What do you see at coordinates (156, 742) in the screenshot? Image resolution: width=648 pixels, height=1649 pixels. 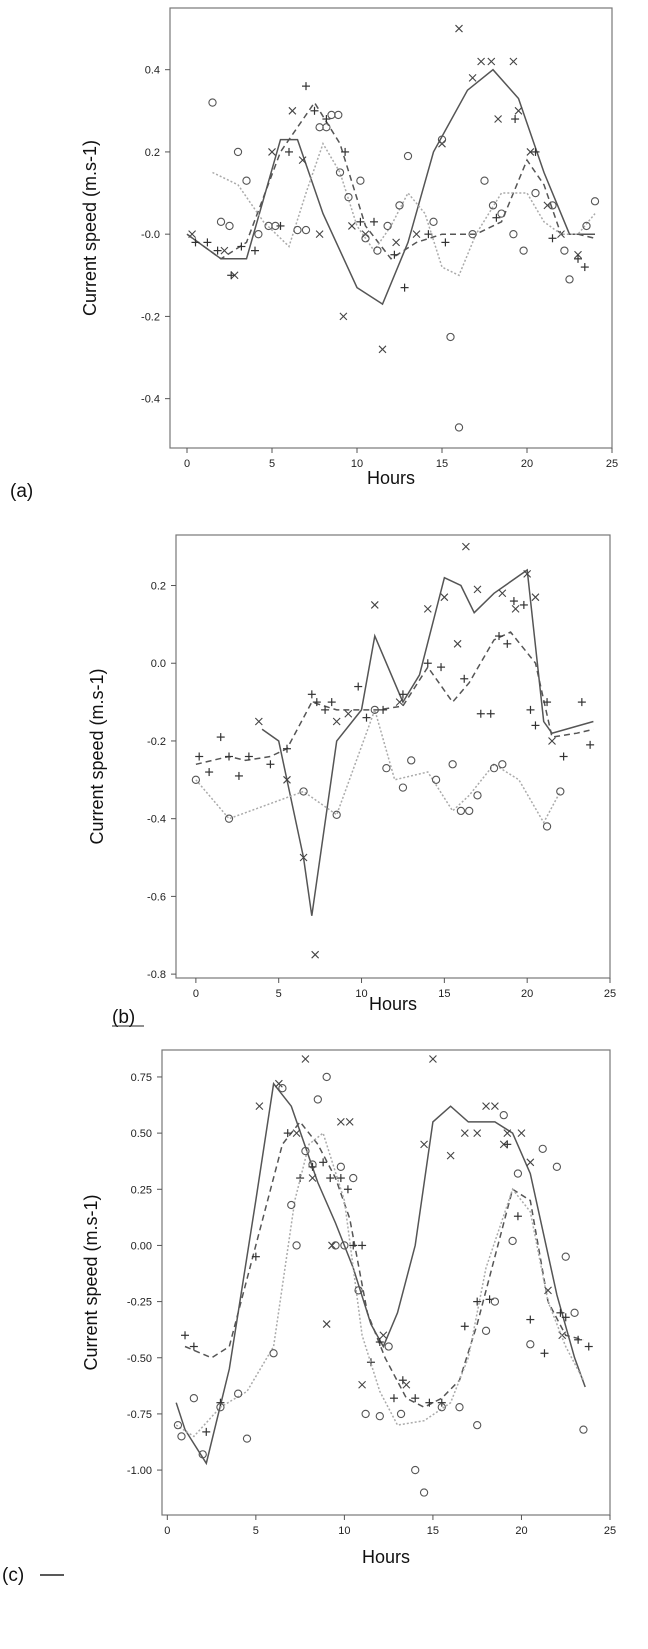 I see `y-tick-label: -0.2` at bounding box center [156, 742].